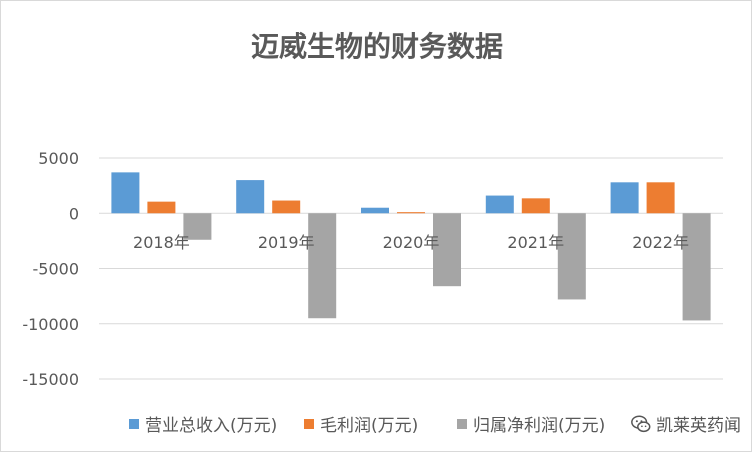  I want to click on x-tick-label: 2021年, so click(535, 242).